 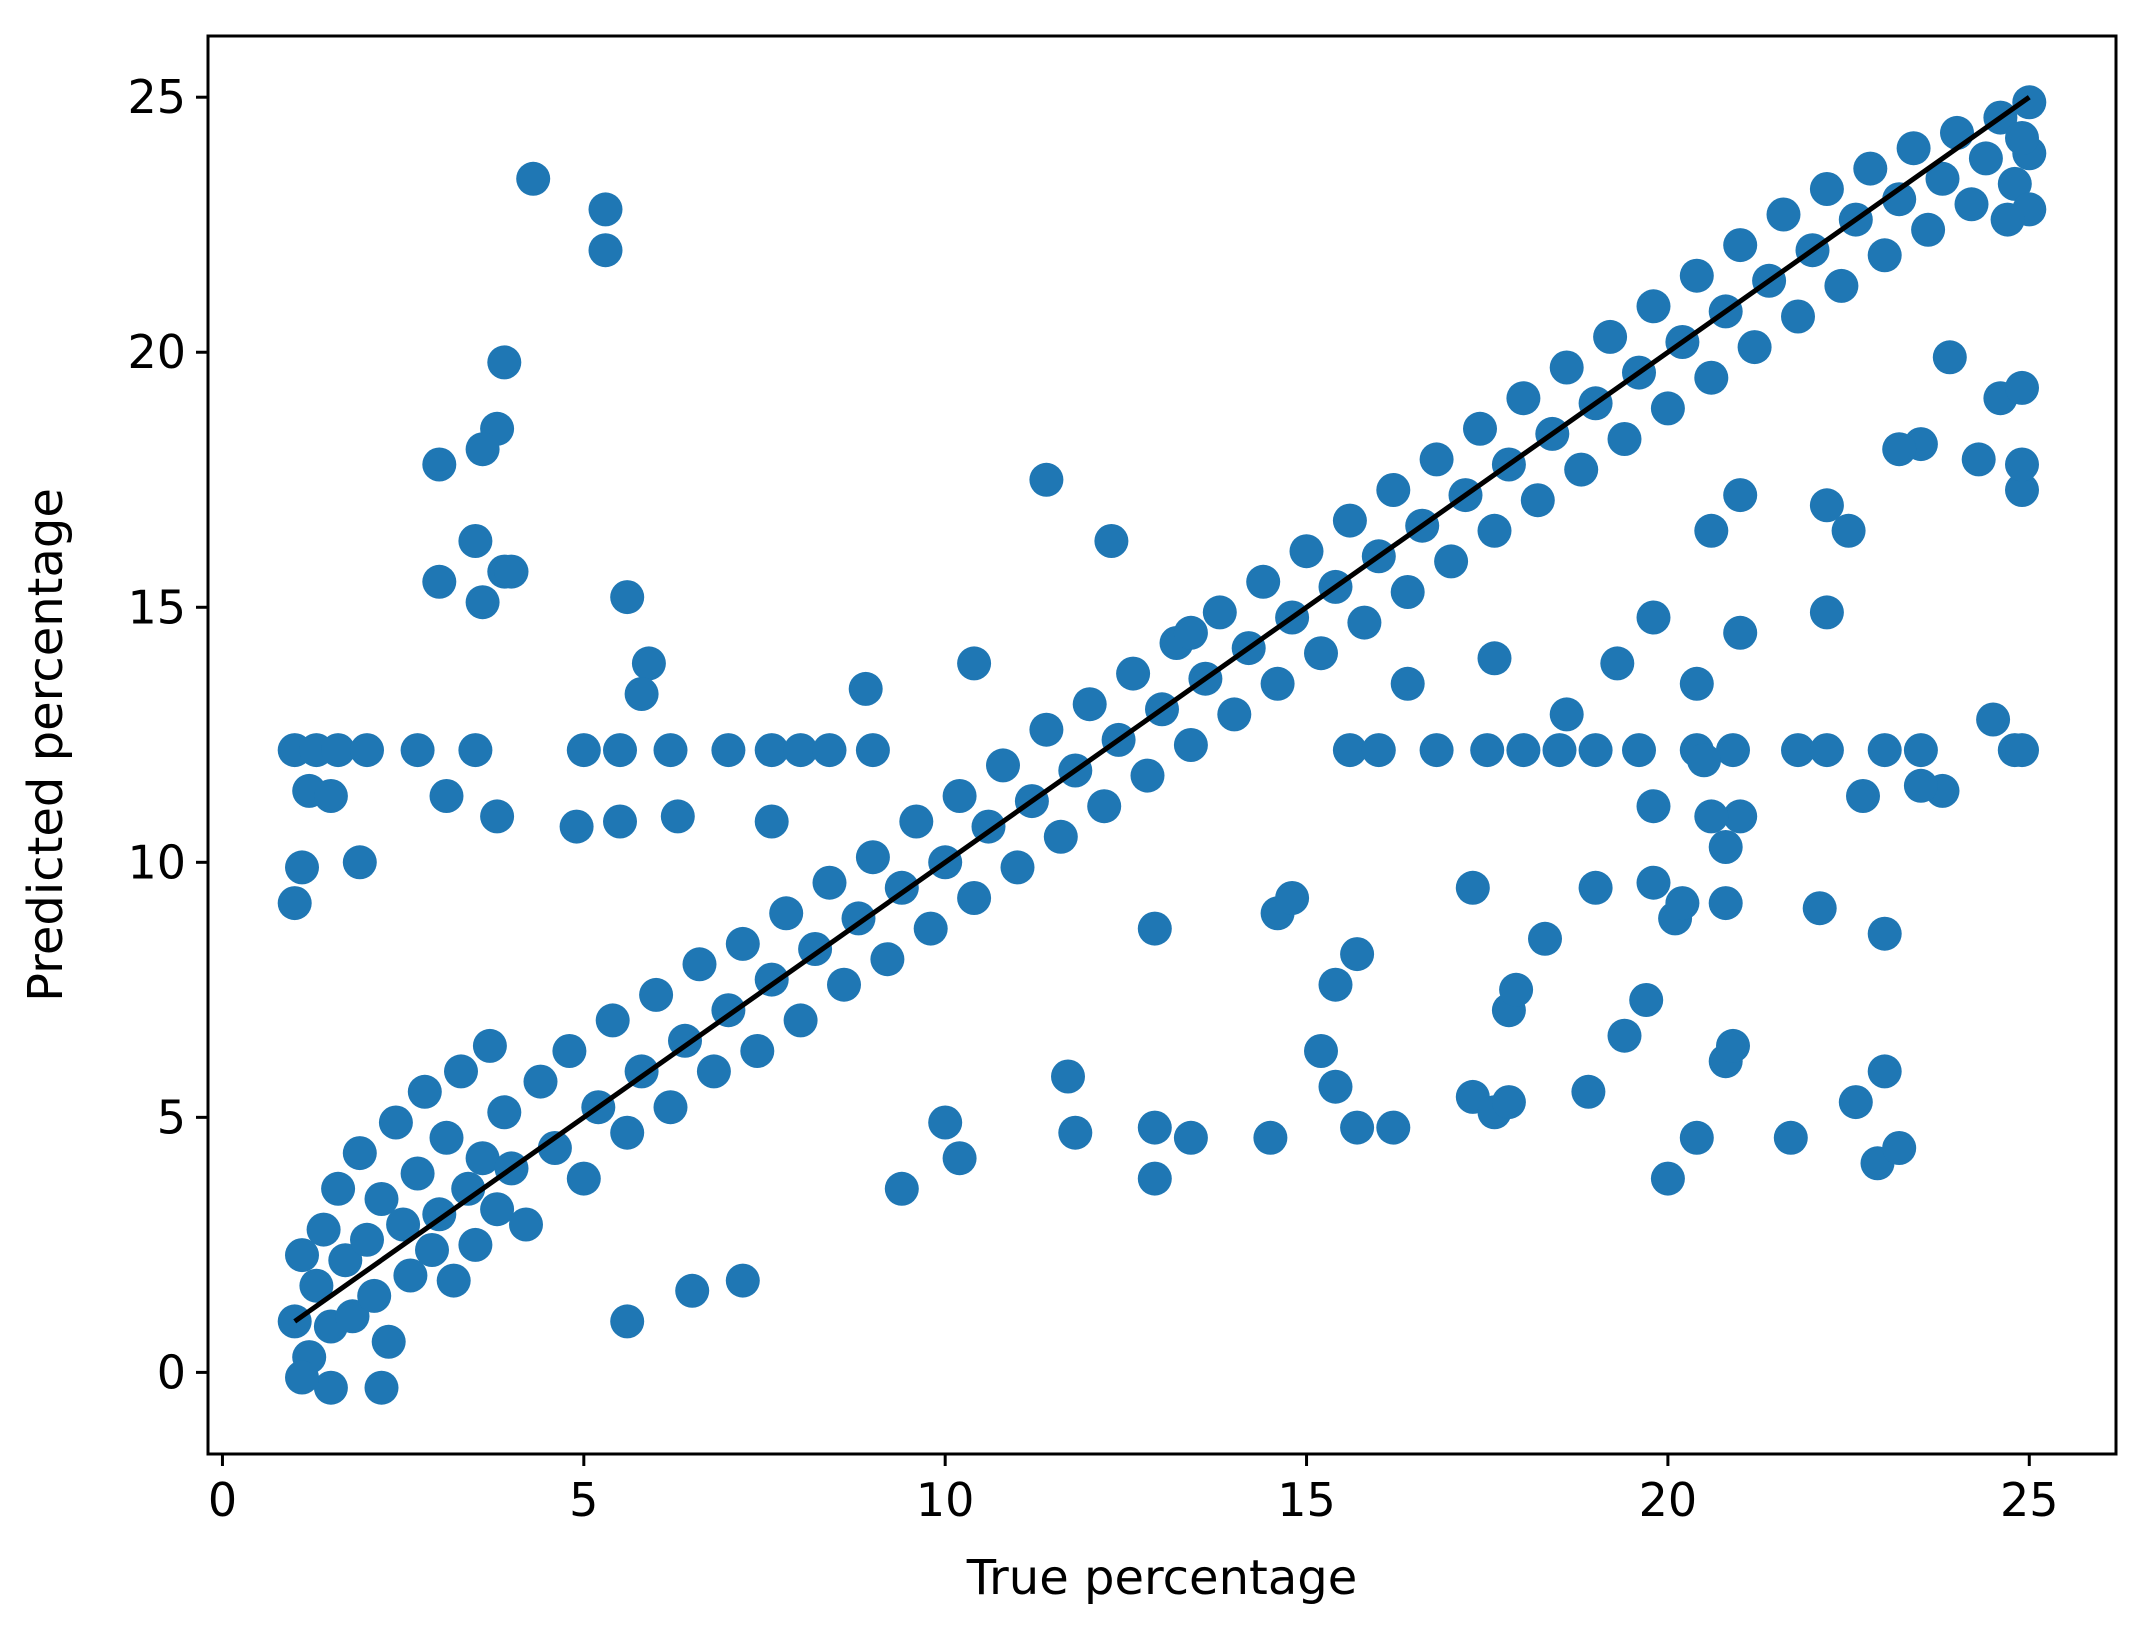 I want to click on y-axis-ticks: 0 5 10 15 20 25, so click(x=167, y=734).